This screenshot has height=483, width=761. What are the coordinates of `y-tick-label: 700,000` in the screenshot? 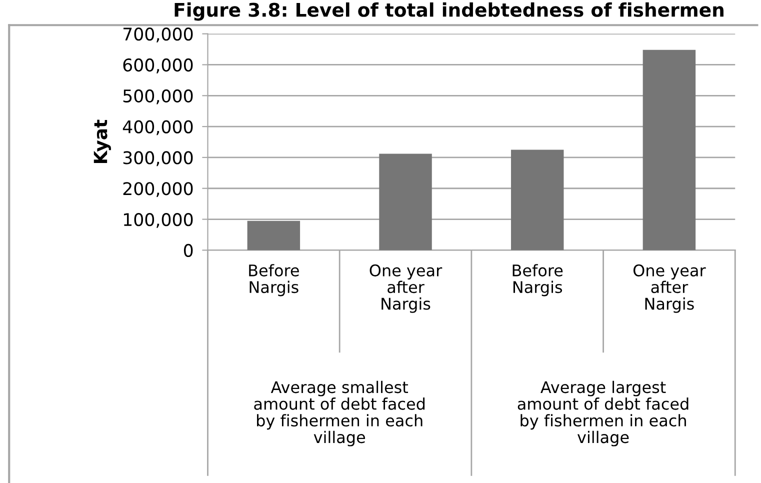 It's located at (158, 35).